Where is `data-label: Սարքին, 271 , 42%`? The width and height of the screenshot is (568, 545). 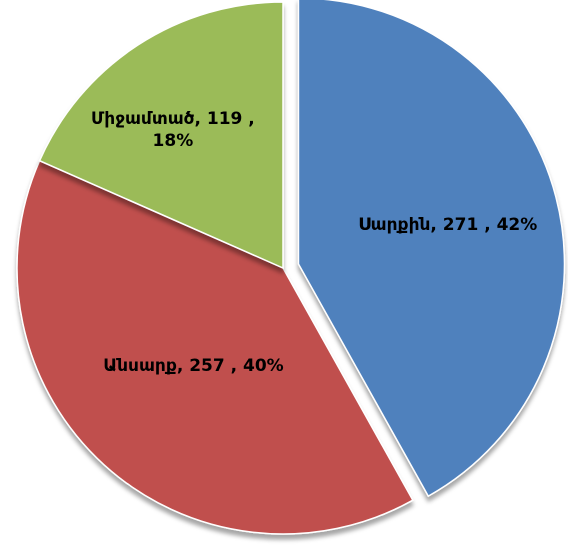 data-label: Սարքին, 271 , 42% is located at coordinates (448, 225).